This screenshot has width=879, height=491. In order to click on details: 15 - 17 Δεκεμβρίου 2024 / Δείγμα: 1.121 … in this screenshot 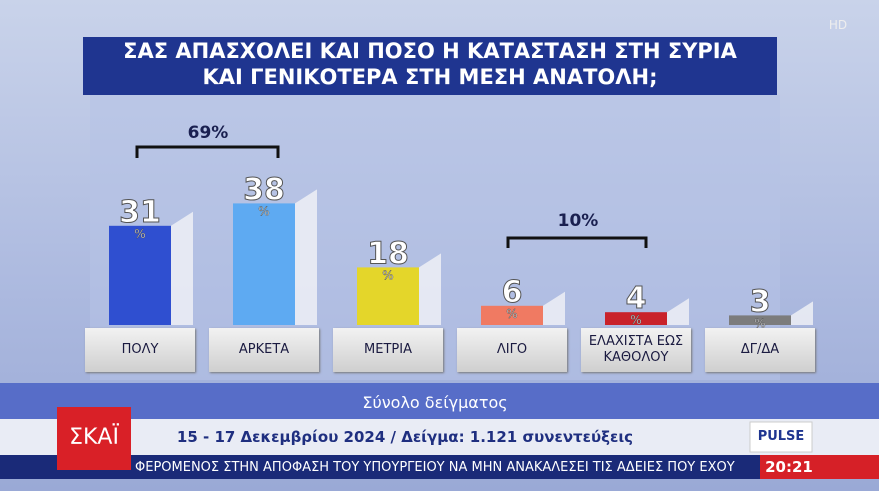, I will do `click(405, 437)`.